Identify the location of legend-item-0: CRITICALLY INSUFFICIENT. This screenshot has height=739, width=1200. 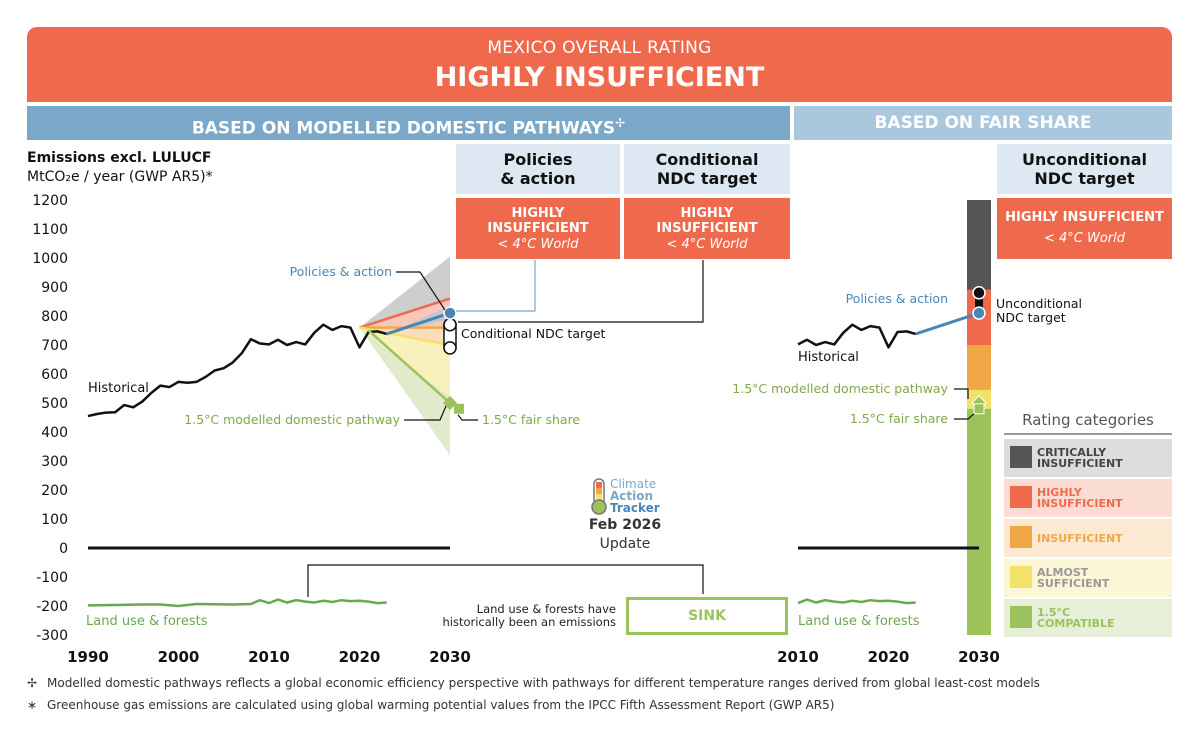
(1088, 458).